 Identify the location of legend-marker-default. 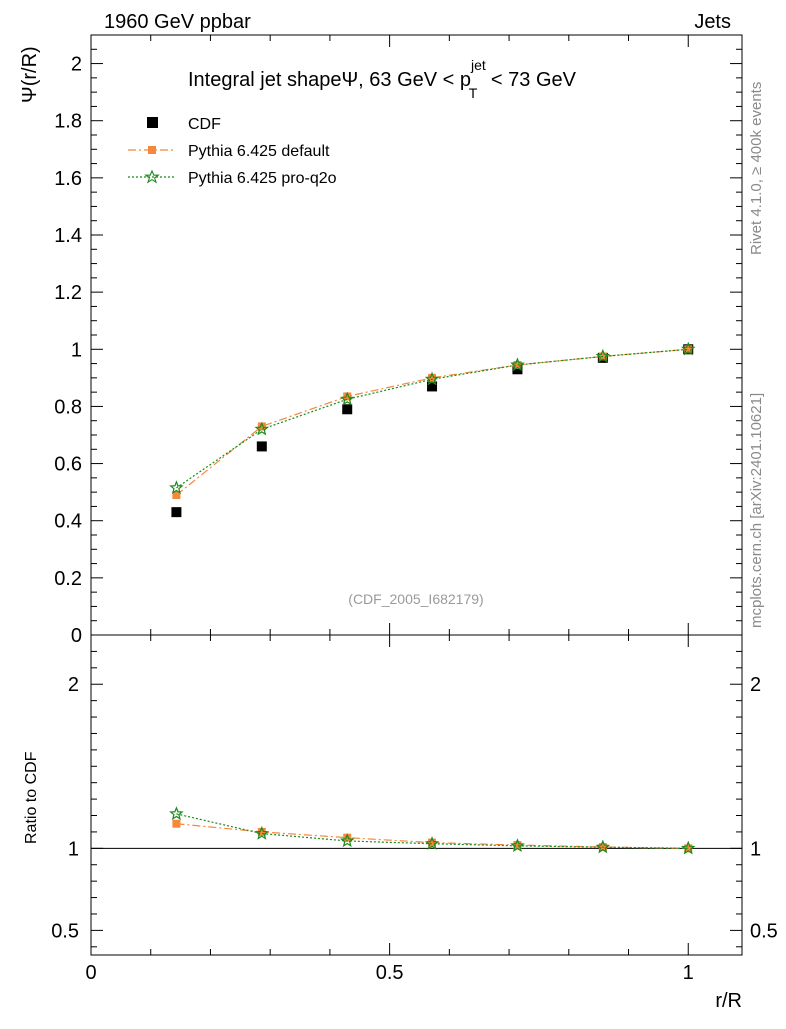
(152, 150).